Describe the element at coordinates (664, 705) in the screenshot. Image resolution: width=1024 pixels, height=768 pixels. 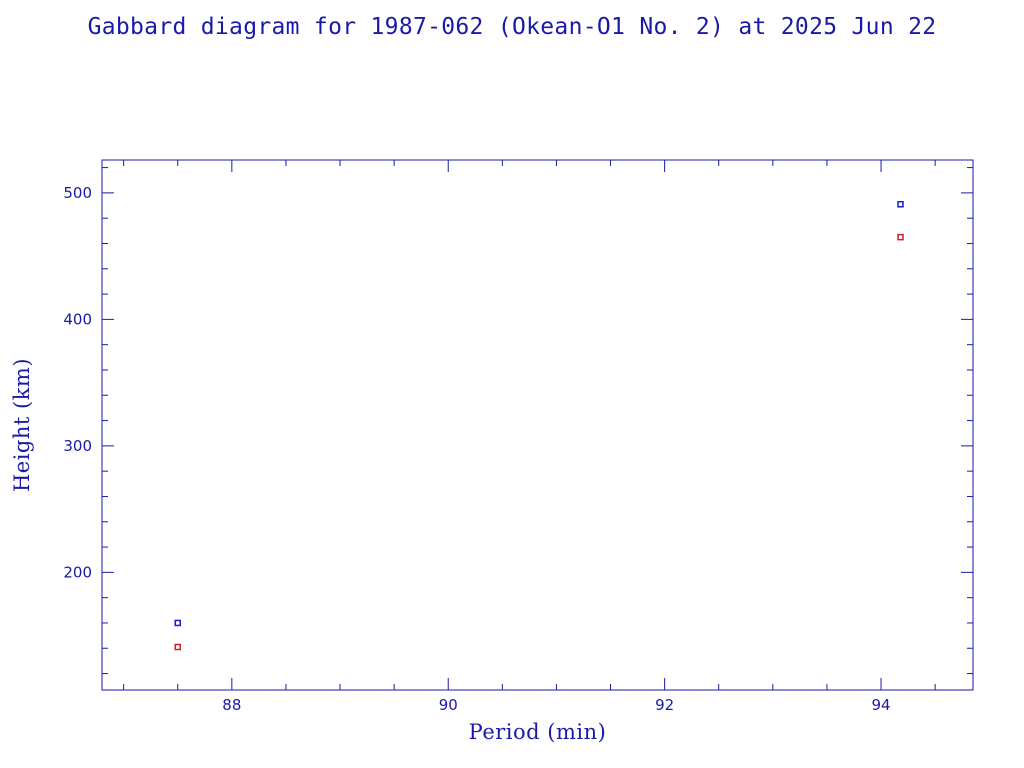
I see `x-tick-label: 92` at that location.